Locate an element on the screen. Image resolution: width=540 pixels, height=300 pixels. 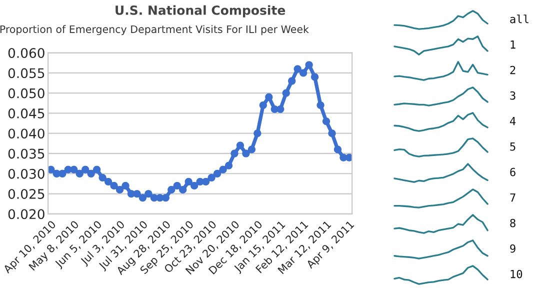
y-tick-label: 0.045 is located at coordinates (26, 113).